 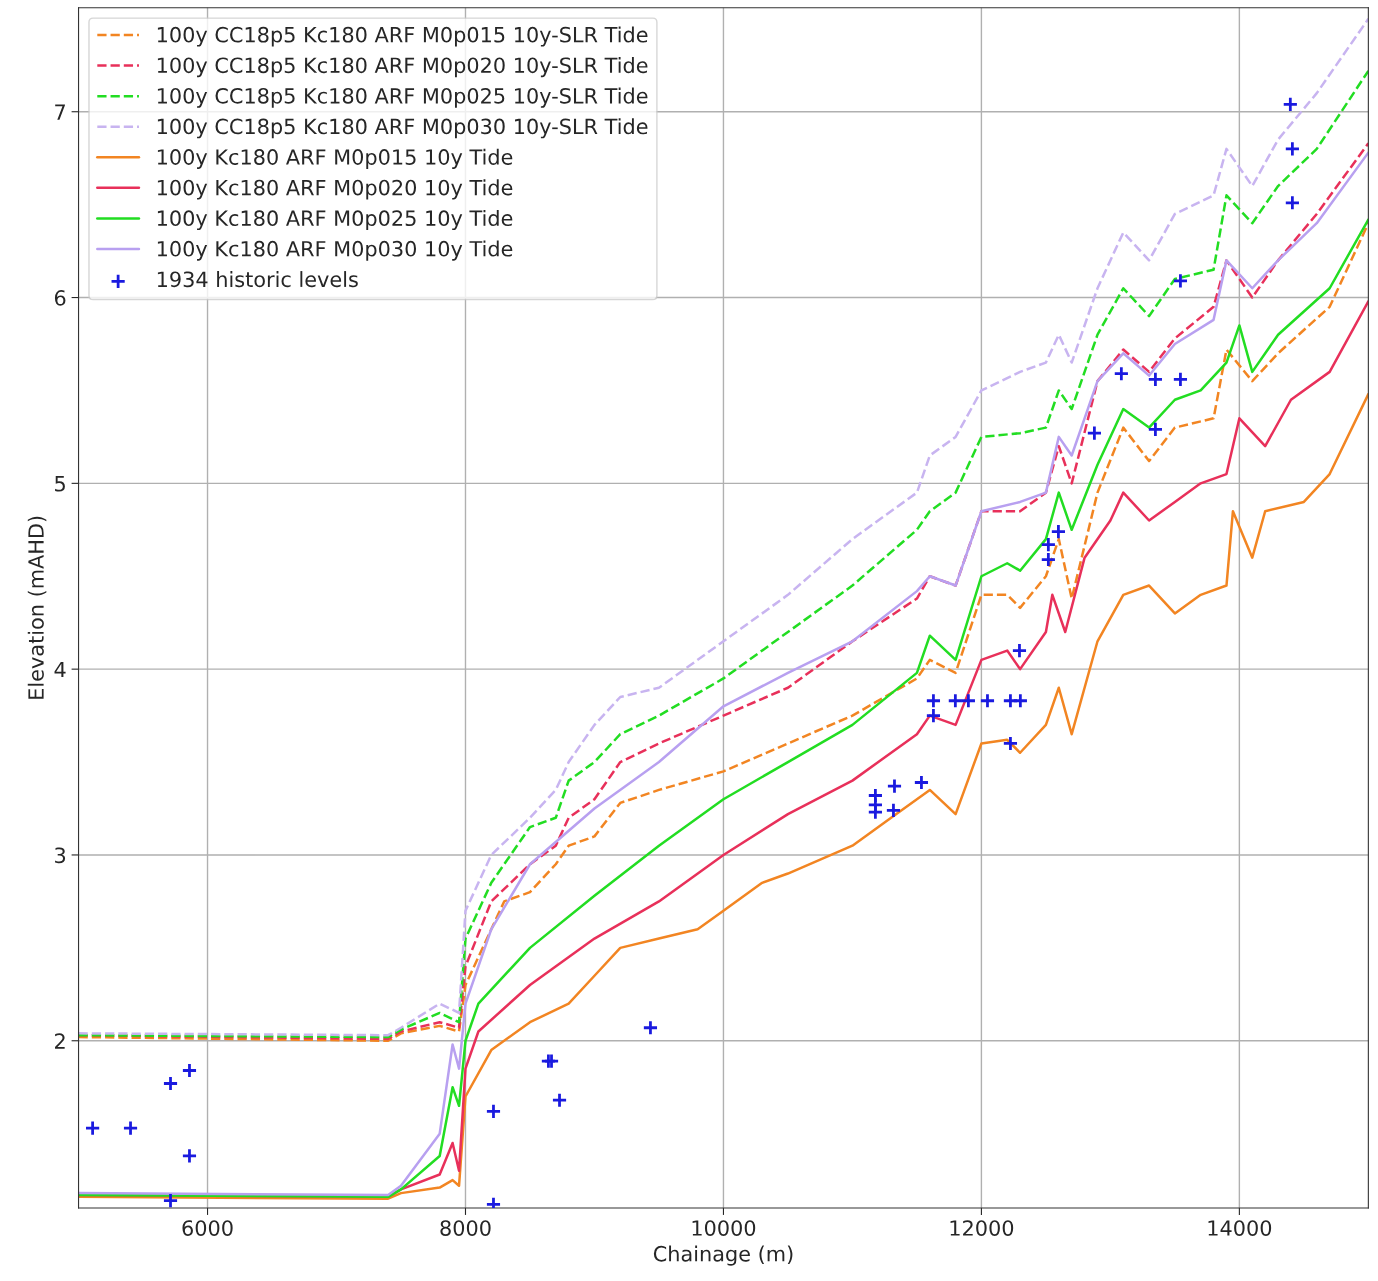 I want to click on legend-label: 100y CC18p5 Kc180 ARF M0p015 10y-SLR Tide, so click(x=402, y=36).